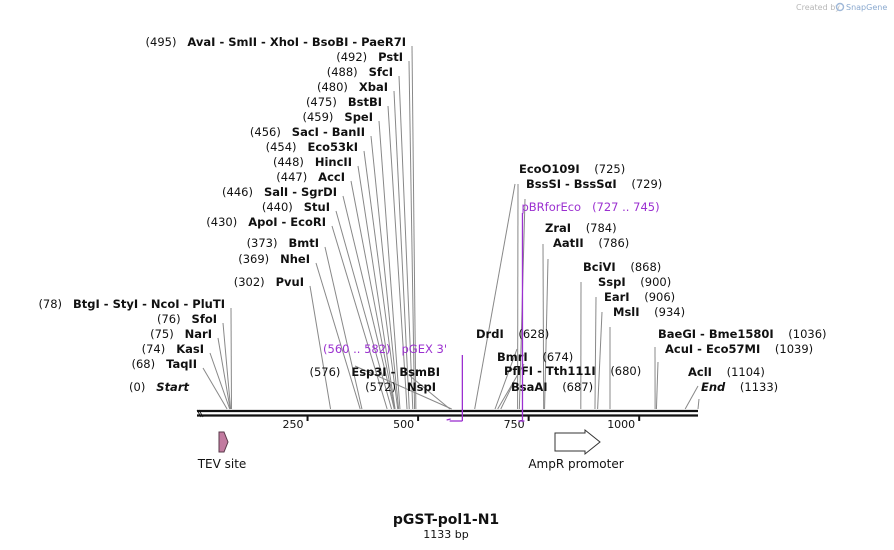 This screenshot has height=550, width=894. What do you see at coordinates (131, 304) in the screenshot?
I see `site-btgi-78-label: (78) BtgI - StyI - NcoI - PluTI` at bounding box center [131, 304].